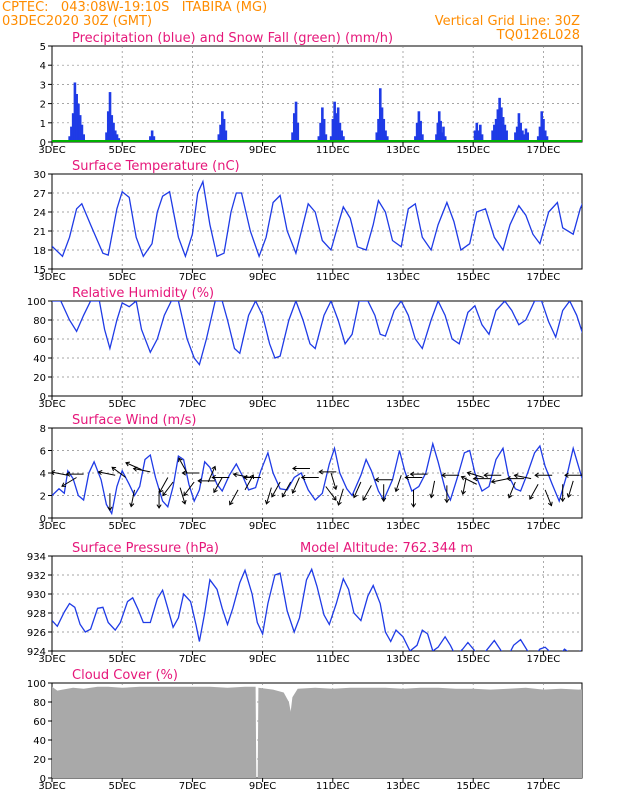  What do you see at coordinates (36, 614) in the screenshot?
I see `y-tick-label: 928` at bounding box center [36, 614].